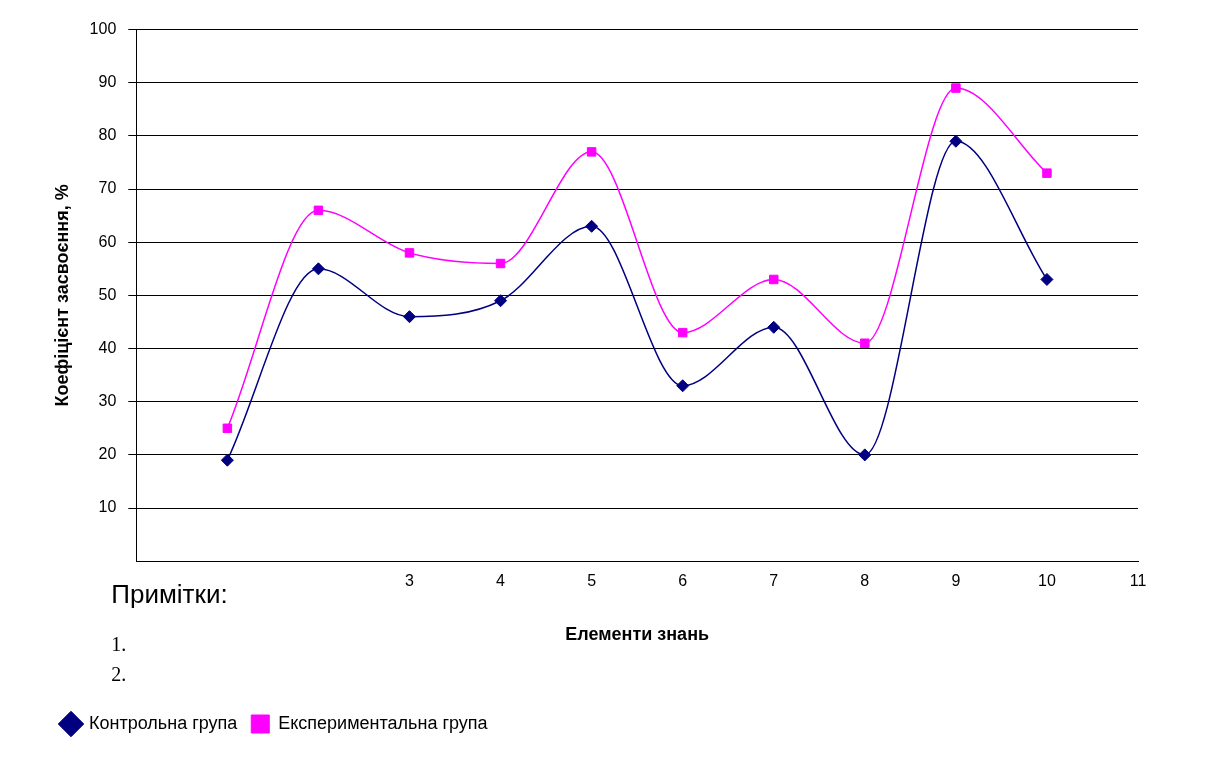 Image resolution: width=1214 pixels, height=766 pixels. I want to click on legend-label: Контрольна група, so click(164, 722).